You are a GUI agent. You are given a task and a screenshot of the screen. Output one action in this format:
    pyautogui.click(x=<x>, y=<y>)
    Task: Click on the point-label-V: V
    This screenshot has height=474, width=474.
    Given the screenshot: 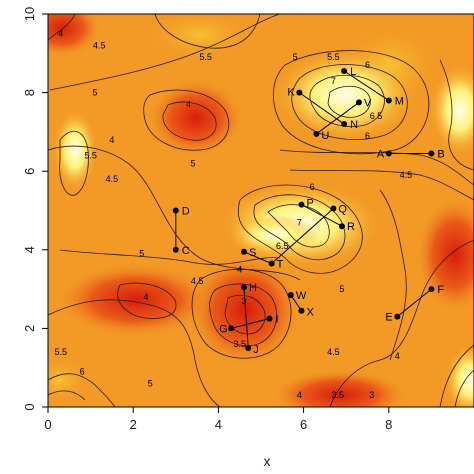 What is the action you would take?
    pyautogui.click(x=368, y=103)
    